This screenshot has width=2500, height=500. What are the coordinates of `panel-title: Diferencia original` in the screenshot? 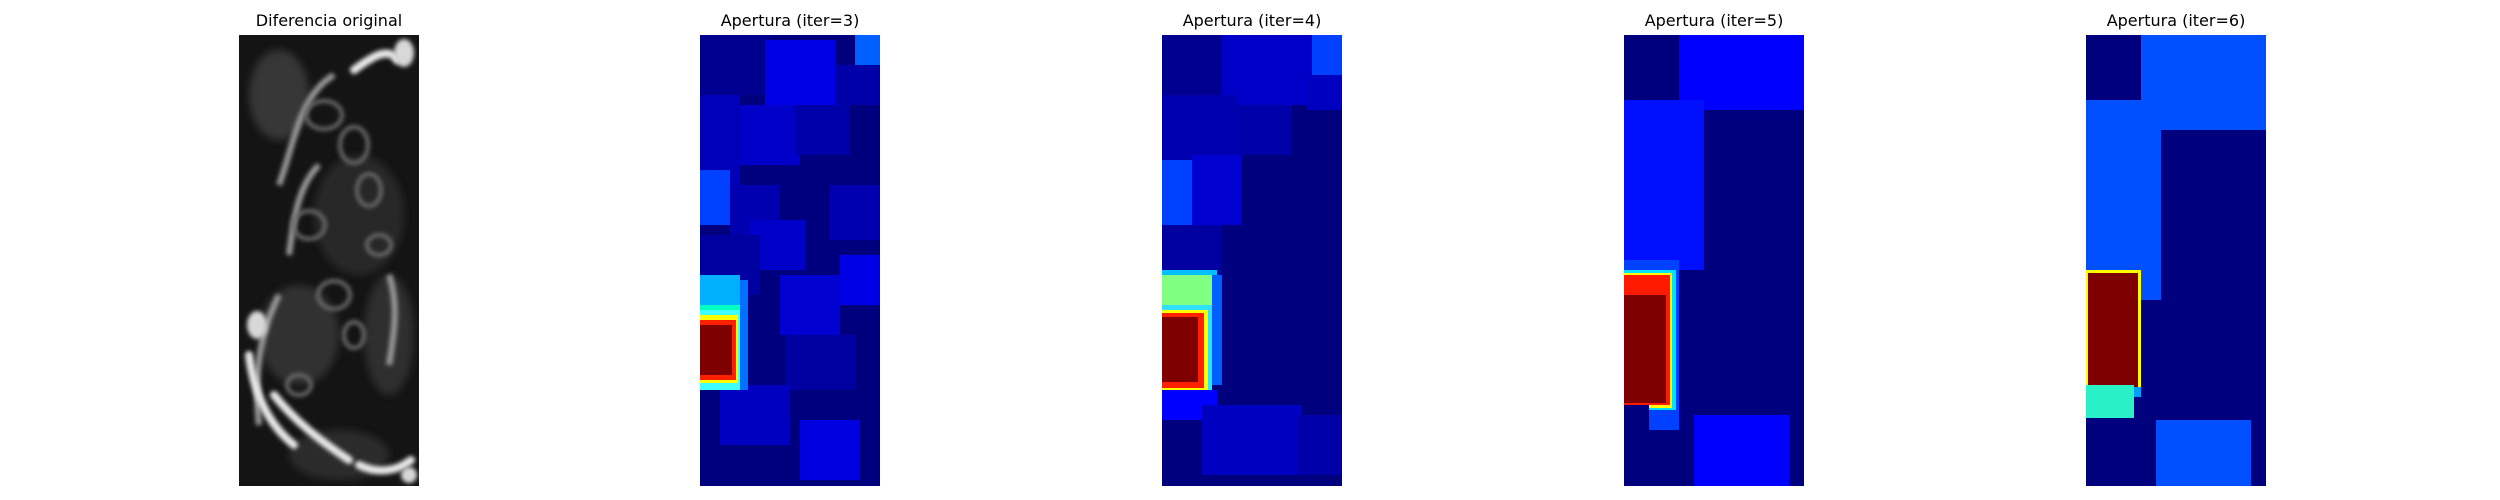 It's located at (329, 20).